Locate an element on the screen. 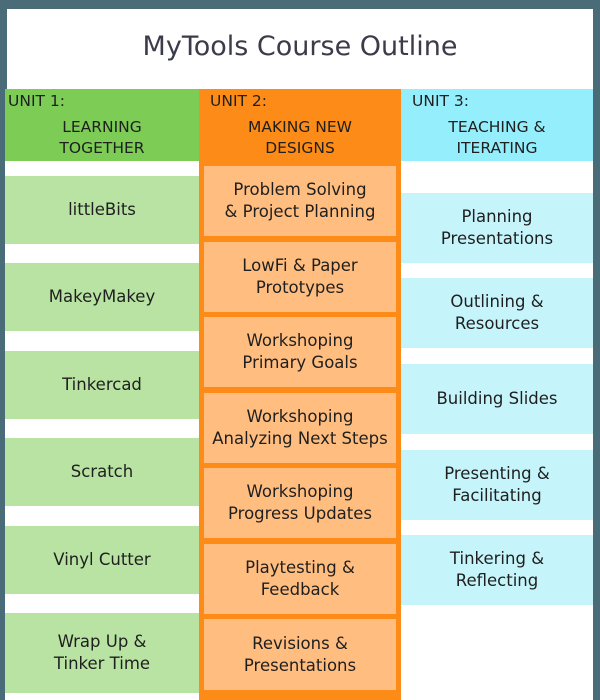 The image size is (600, 700). unit-2-label: UNIT 2: is located at coordinates (238, 101).